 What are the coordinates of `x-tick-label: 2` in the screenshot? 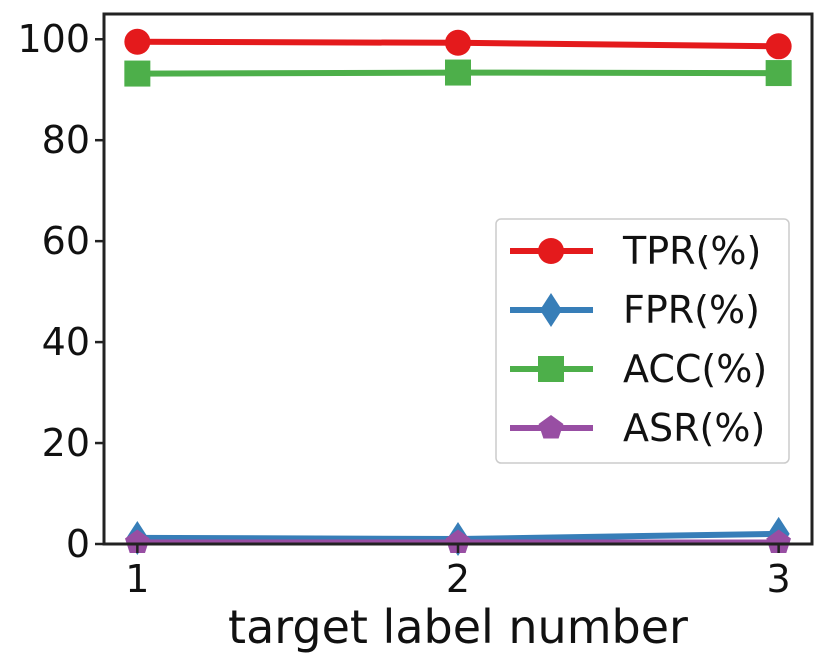 It's located at (458, 579).